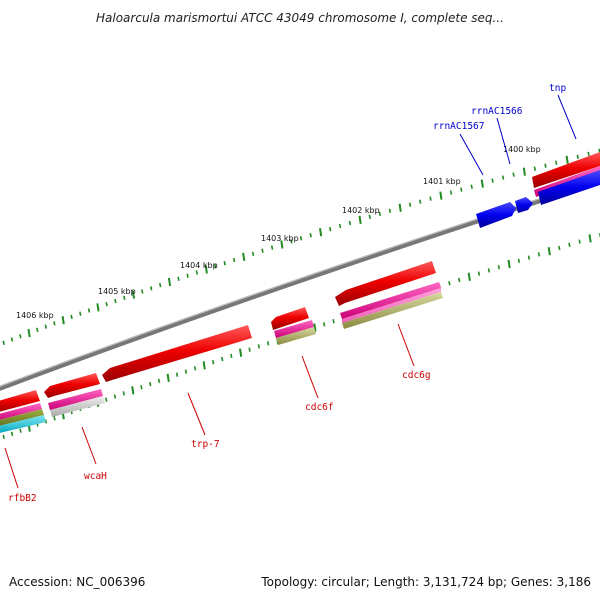 This screenshot has height=600, width=600. What do you see at coordinates (524, 205) in the screenshot?
I see `gene-arrow-rrnAC1566` at bounding box center [524, 205].